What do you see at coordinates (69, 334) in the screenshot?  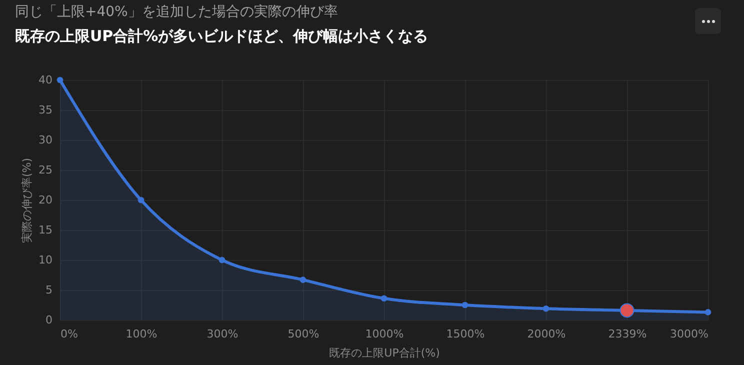 I see `x-tick-label: 0%` at bounding box center [69, 334].